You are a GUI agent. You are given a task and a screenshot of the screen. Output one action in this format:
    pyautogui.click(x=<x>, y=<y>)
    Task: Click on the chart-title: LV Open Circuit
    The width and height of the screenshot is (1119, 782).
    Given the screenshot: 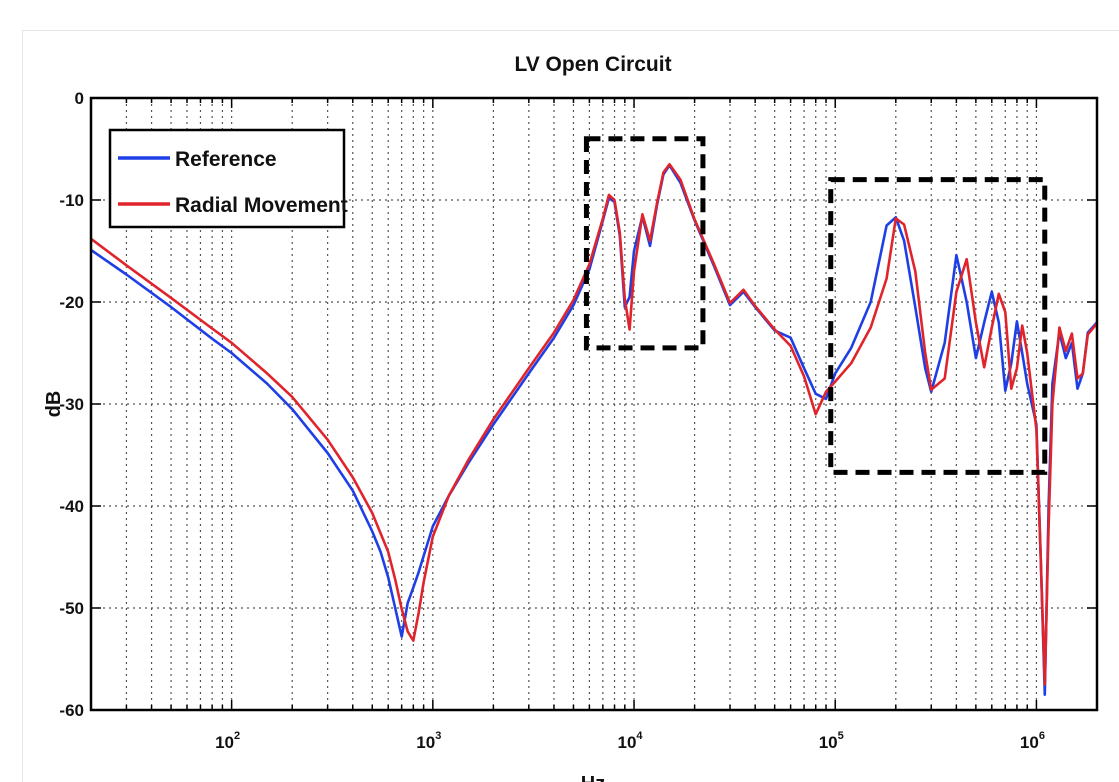 What is the action you would take?
    pyautogui.click(x=592, y=64)
    